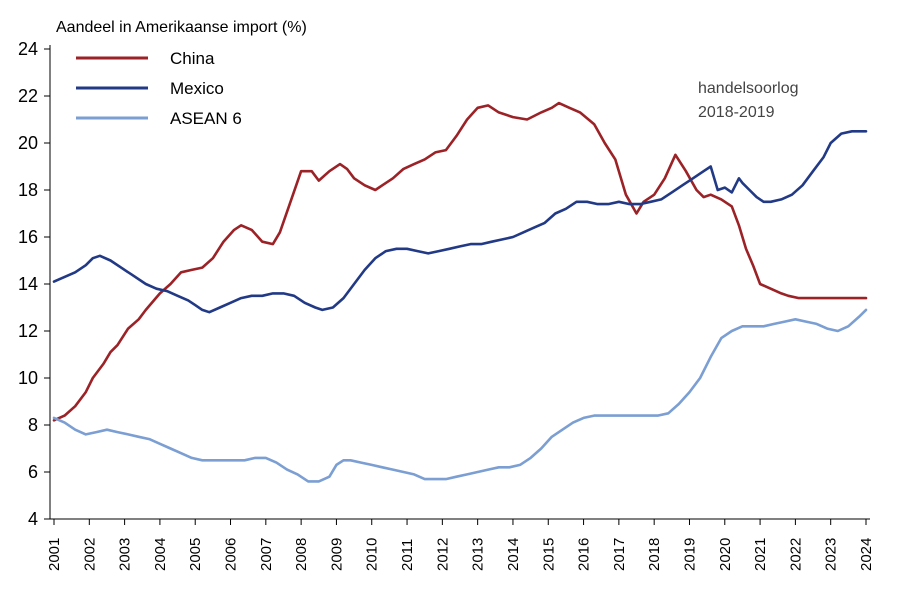  What do you see at coordinates (336, 554) in the screenshot?
I see `x-tick-label: 2009` at bounding box center [336, 554].